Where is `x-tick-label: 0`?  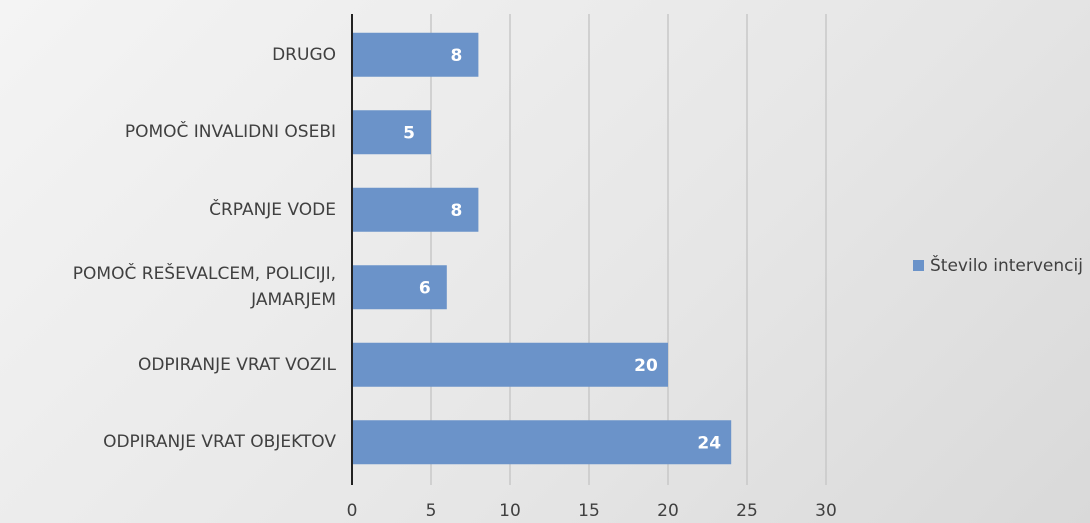 x-tick-label: 0 is located at coordinates (352, 511).